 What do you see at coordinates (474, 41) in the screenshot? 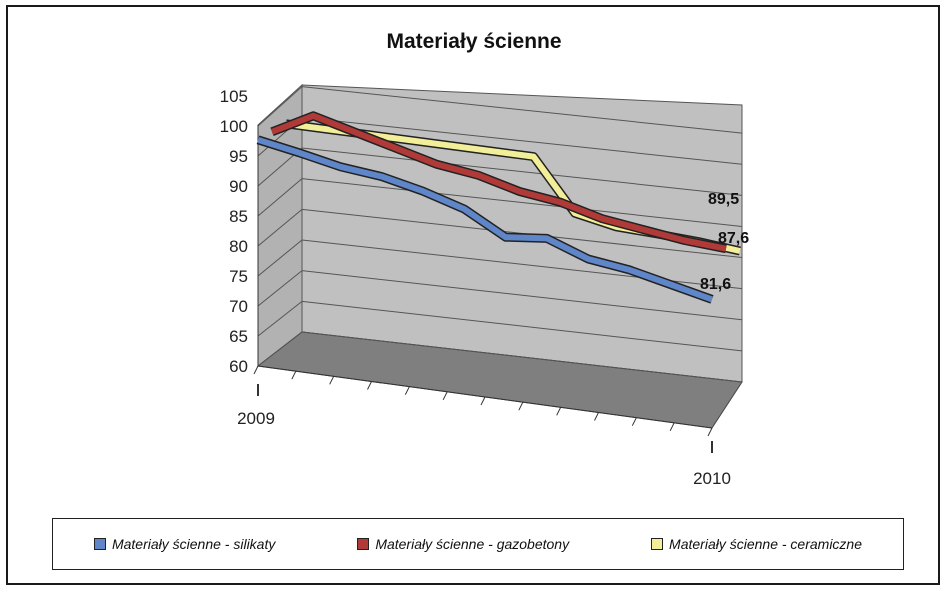
I see `chart-title: Materiały ścienne` at bounding box center [474, 41].